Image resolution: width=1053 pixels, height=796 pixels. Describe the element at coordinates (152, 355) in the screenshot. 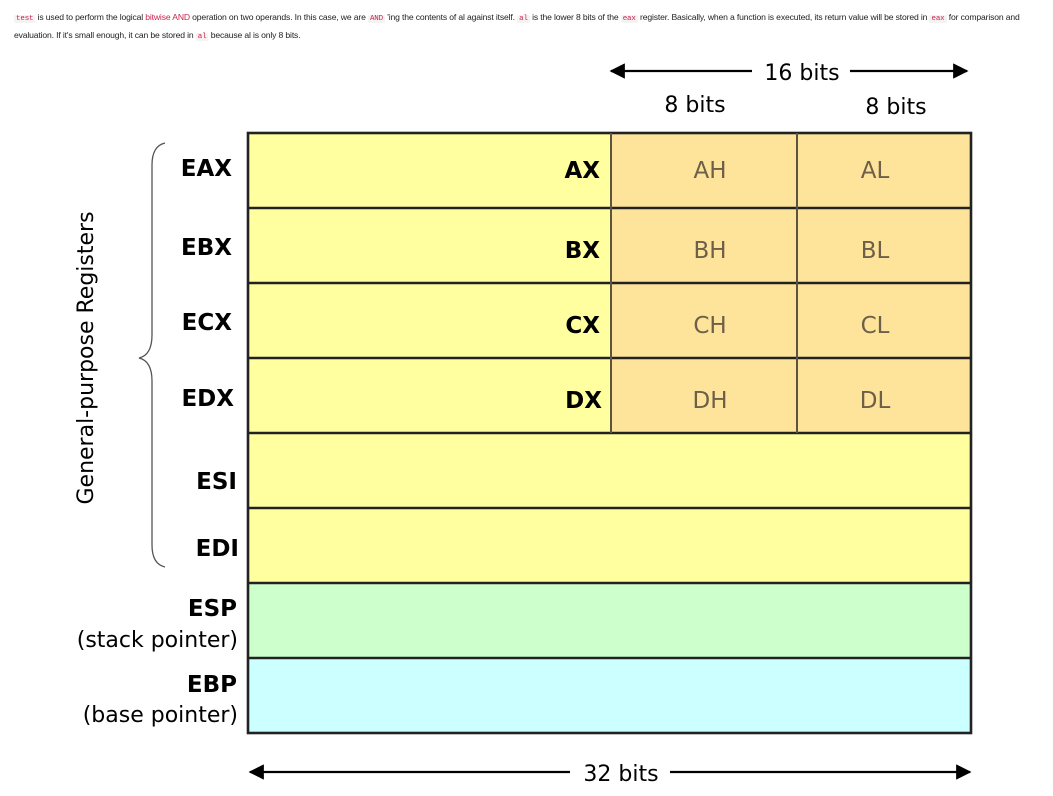

I see `register-group-brace` at that location.